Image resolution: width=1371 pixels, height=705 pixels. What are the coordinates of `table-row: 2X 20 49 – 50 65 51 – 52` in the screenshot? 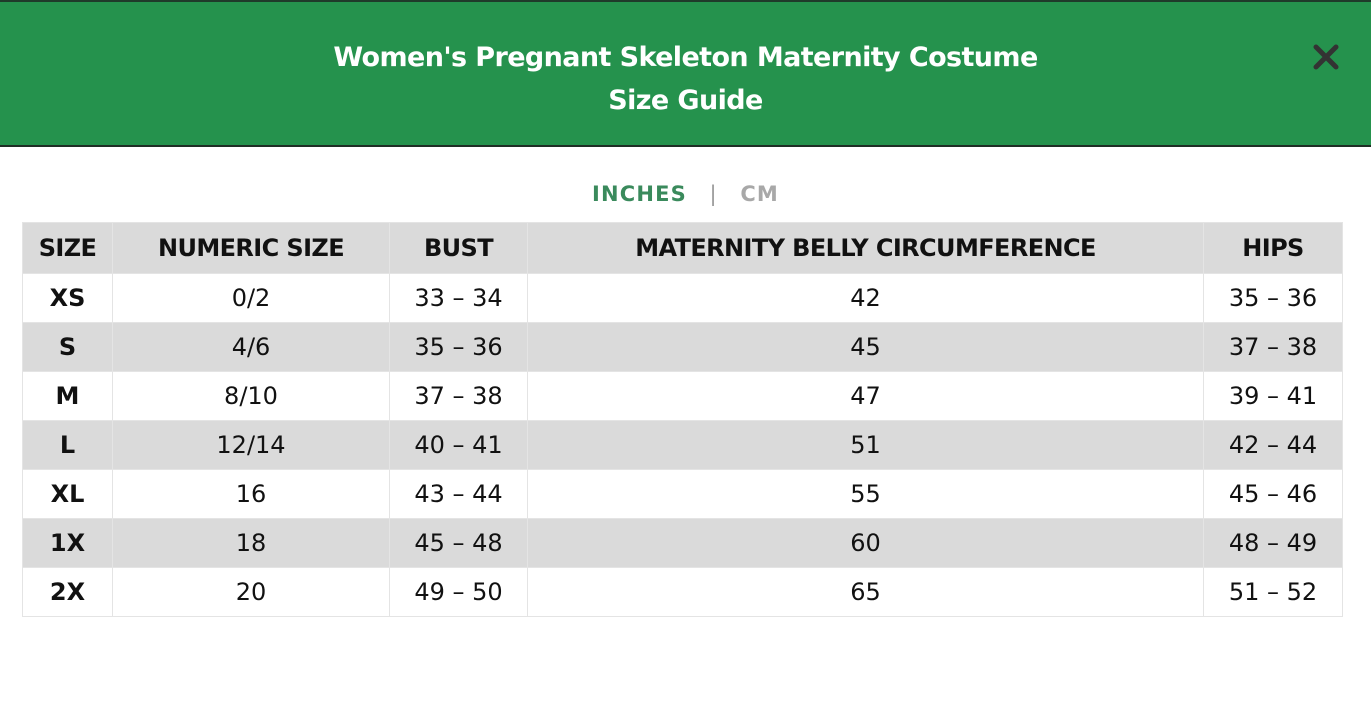 It's located at (682, 592).